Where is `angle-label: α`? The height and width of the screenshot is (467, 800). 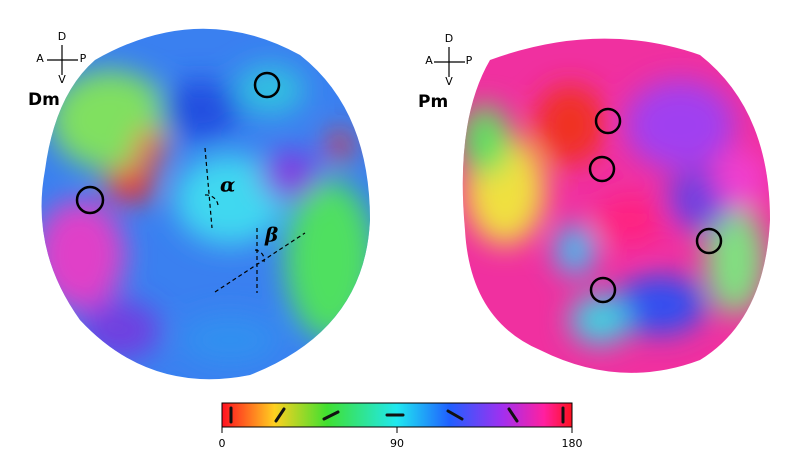
angle-label: α is located at coordinates (227, 185).